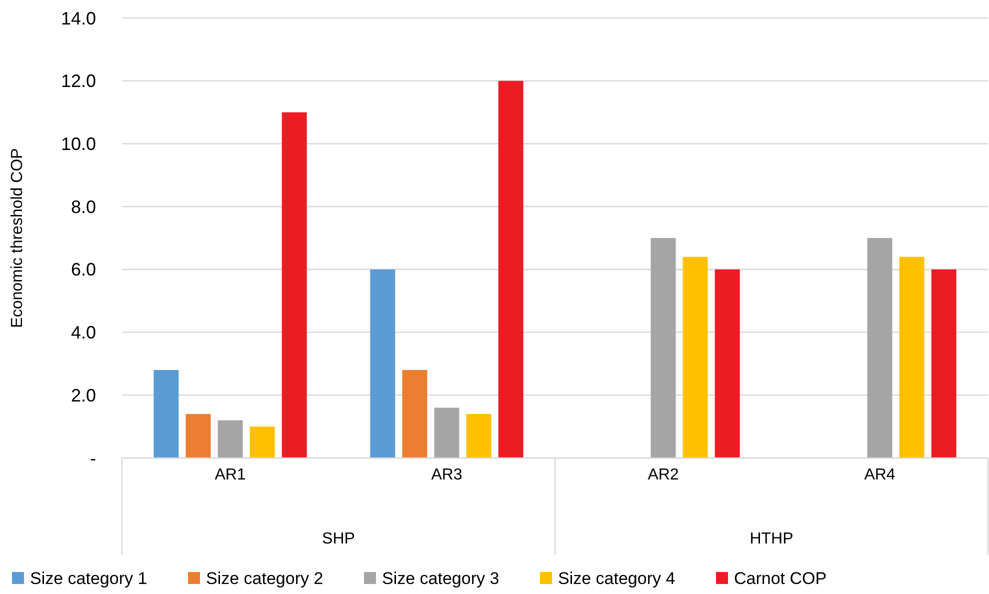  I want to click on y-tick-label: 2.0, so click(83, 395).